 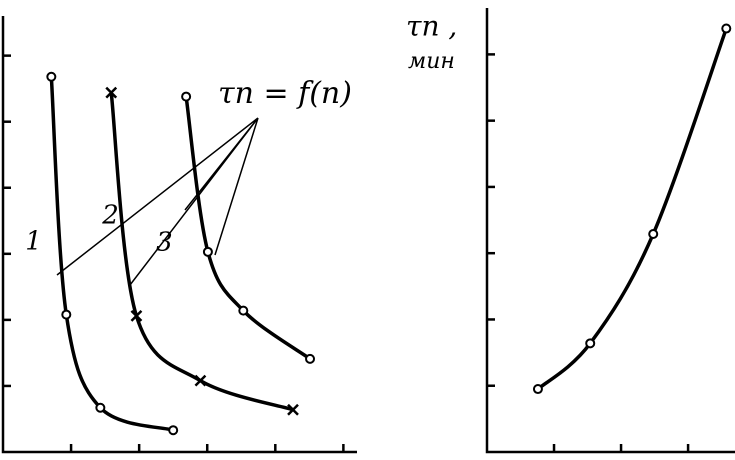 I want to click on annotation: τп = f(п), so click(x=285, y=93).